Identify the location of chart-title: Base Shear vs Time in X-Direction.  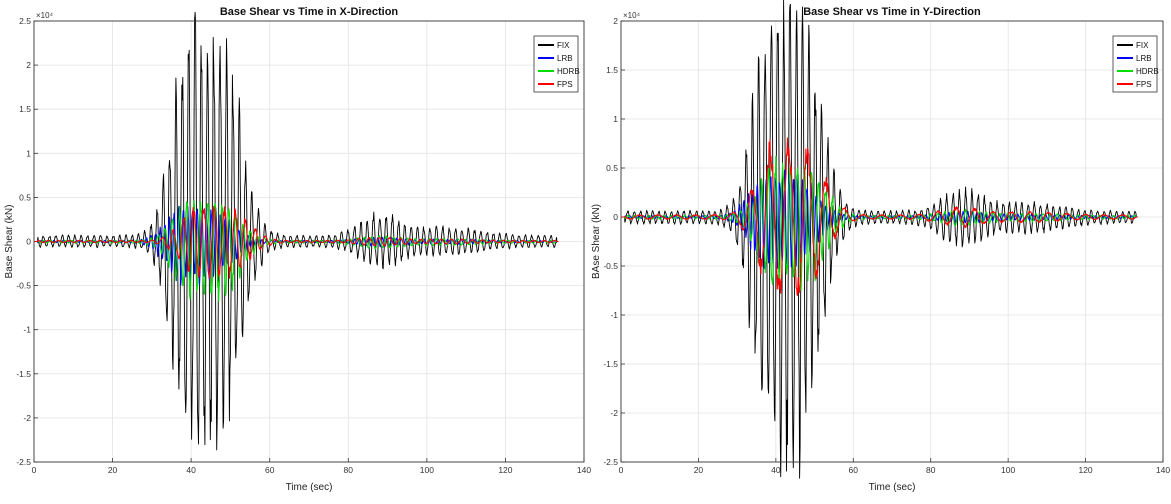
(309, 12).